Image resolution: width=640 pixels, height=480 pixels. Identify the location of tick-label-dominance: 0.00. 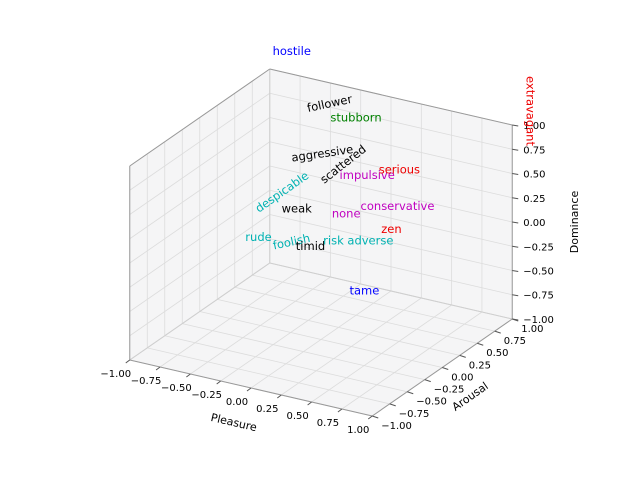
(534, 223).